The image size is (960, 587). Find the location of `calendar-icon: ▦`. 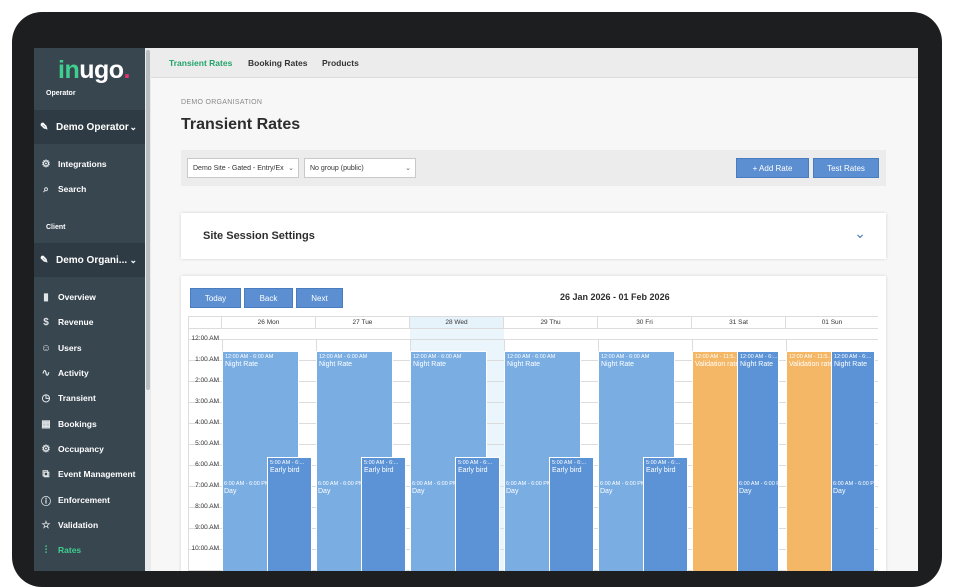

calendar-icon: ▦ is located at coordinates (46, 424).